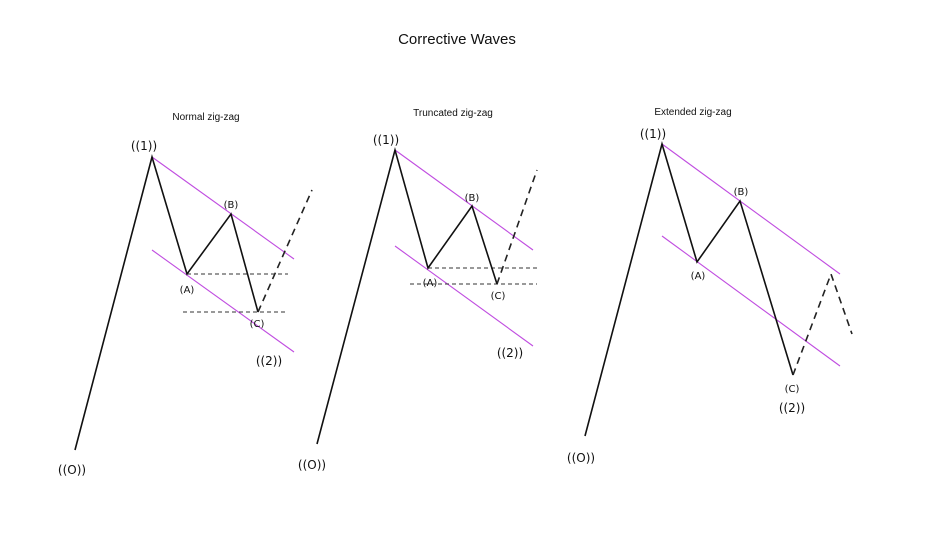 The image size is (932, 550). Describe the element at coordinates (205, 117) in the screenshot. I see `panel-subtitle: Normal zig-zag` at that location.